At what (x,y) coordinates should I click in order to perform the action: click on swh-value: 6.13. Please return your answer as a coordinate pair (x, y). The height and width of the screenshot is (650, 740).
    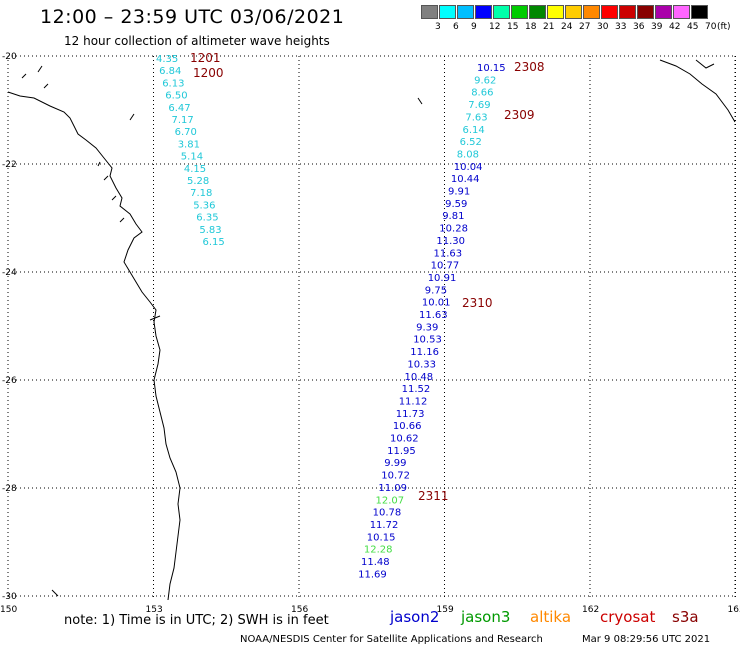
    Looking at the image, I should click on (173, 83).